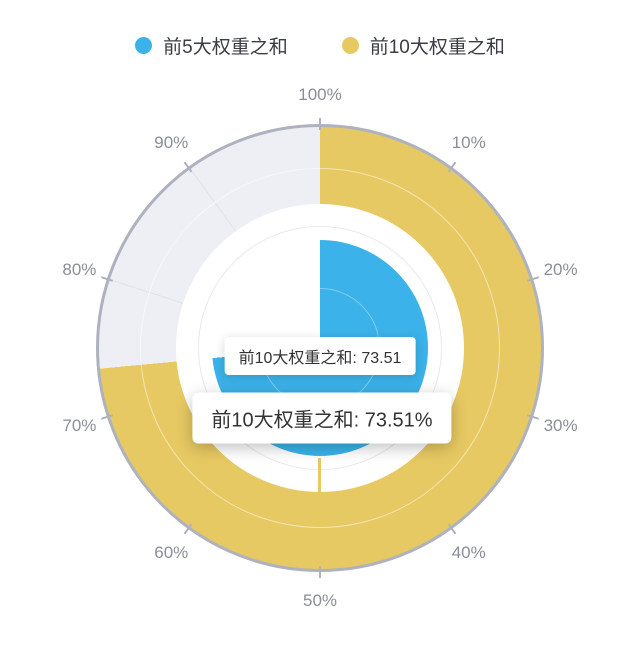  I want to click on legend-item-top10: 前10大权重之和, so click(423, 45).